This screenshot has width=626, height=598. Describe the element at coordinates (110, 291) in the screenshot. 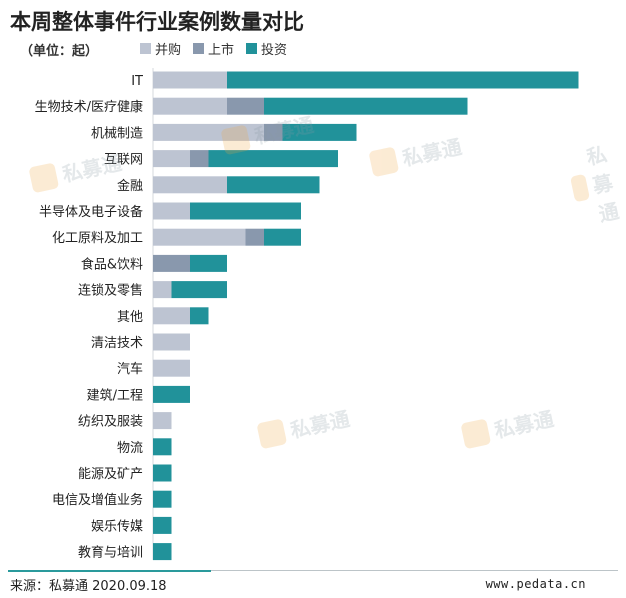

I see `category-label: 连锁及零售` at that location.